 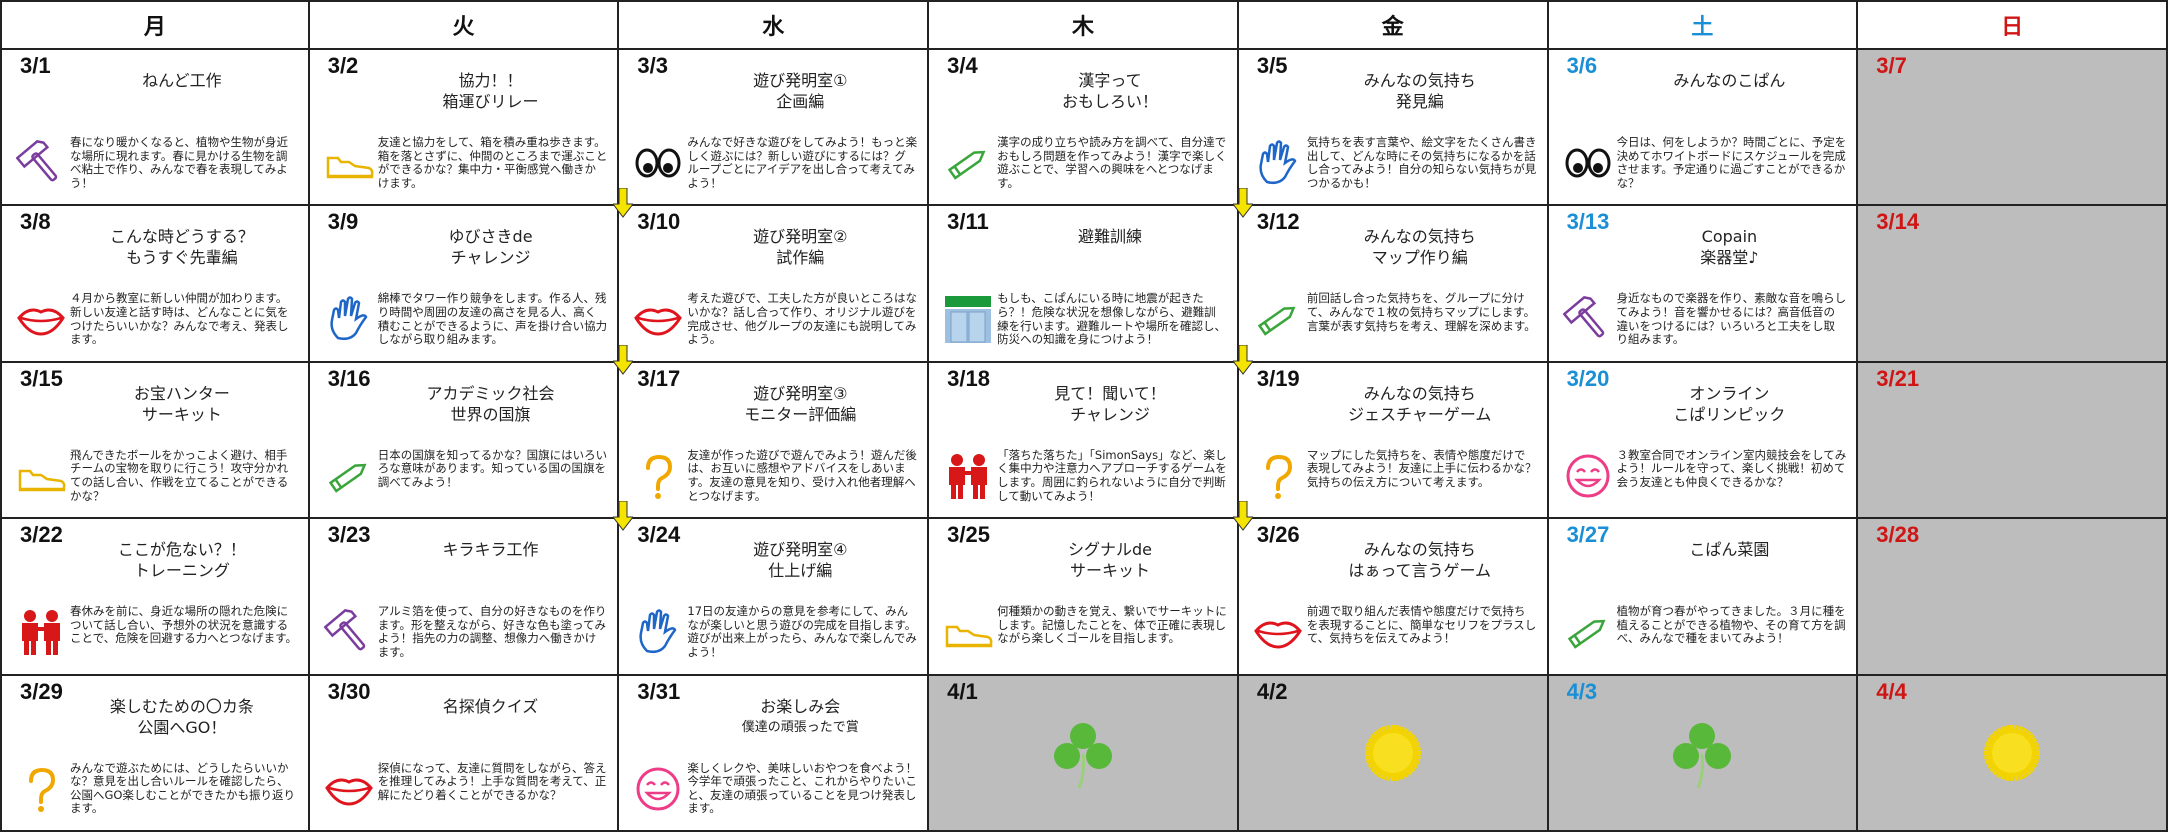 What do you see at coordinates (1898, 222) in the screenshot?
I see `date: 3/14` at bounding box center [1898, 222].